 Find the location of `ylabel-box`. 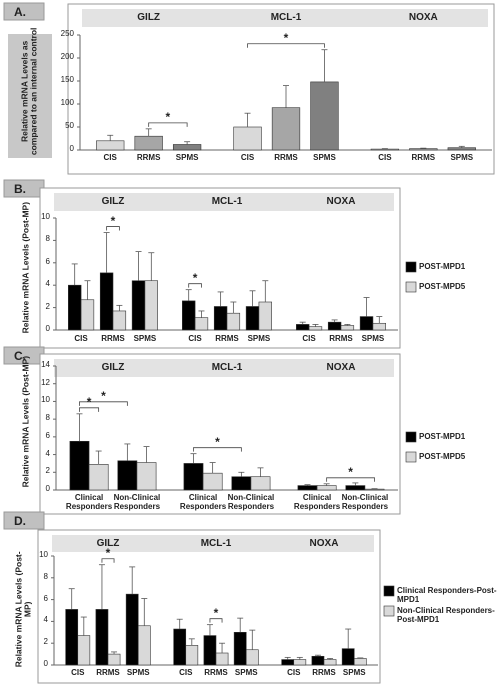

ylabel-box is located at coordinates (30, 96).